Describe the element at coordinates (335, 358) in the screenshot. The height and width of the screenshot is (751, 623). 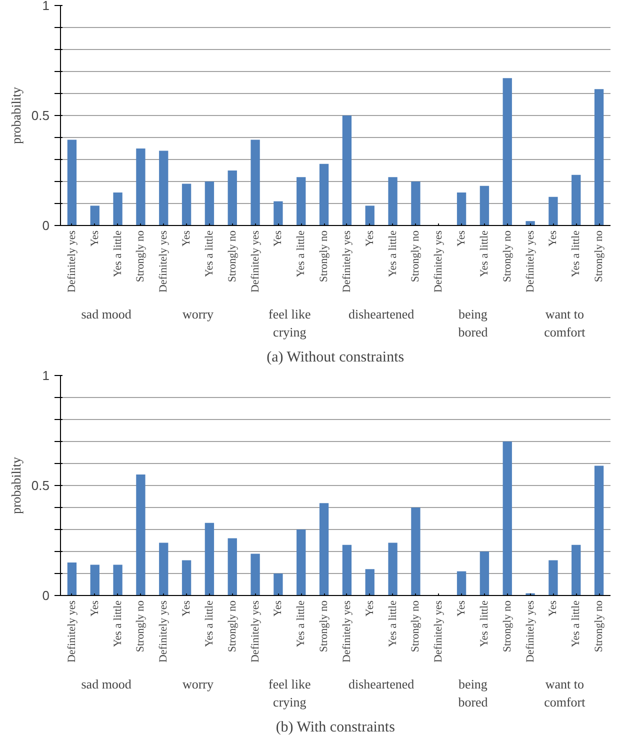
I see `text: (a) Without constraints` at that location.